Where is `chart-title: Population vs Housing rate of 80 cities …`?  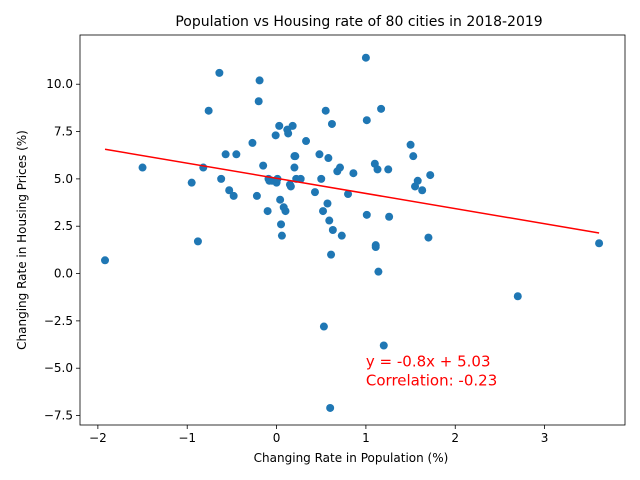
chart-title: Population vs Housing rate of 80 cities … is located at coordinates (358, 22).